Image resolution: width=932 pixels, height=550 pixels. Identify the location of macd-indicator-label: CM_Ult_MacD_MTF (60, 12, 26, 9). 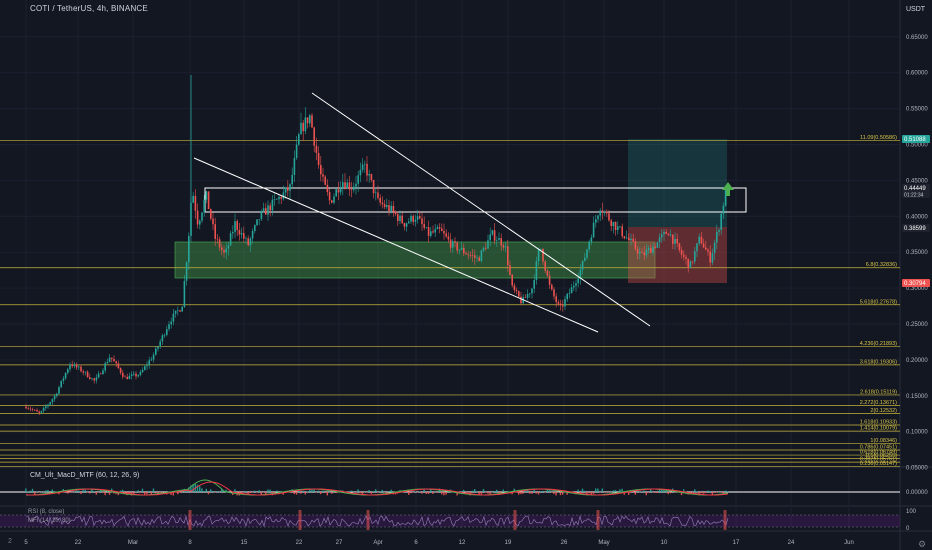
(85, 475).